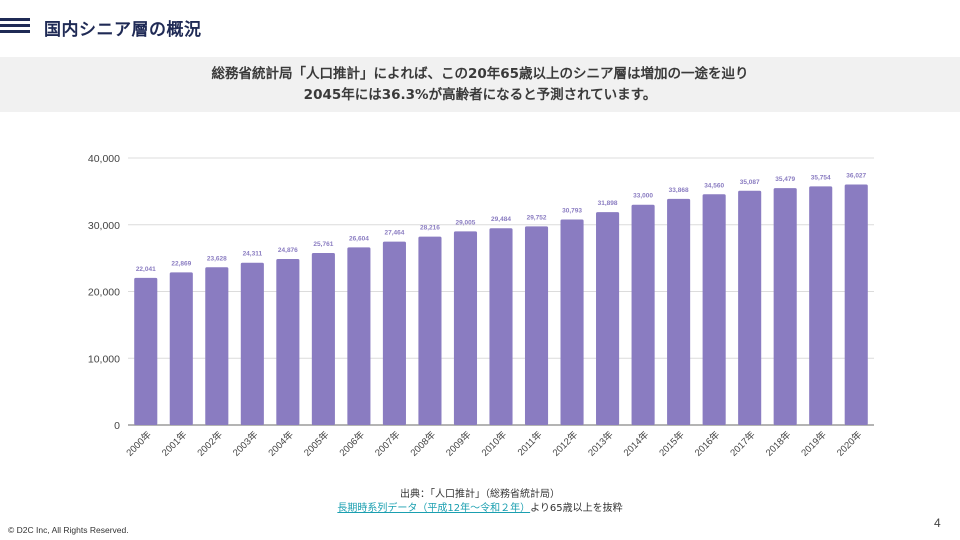 The image size is (960, 540). I want to click on data-label: 29,484, so click(501, 219).